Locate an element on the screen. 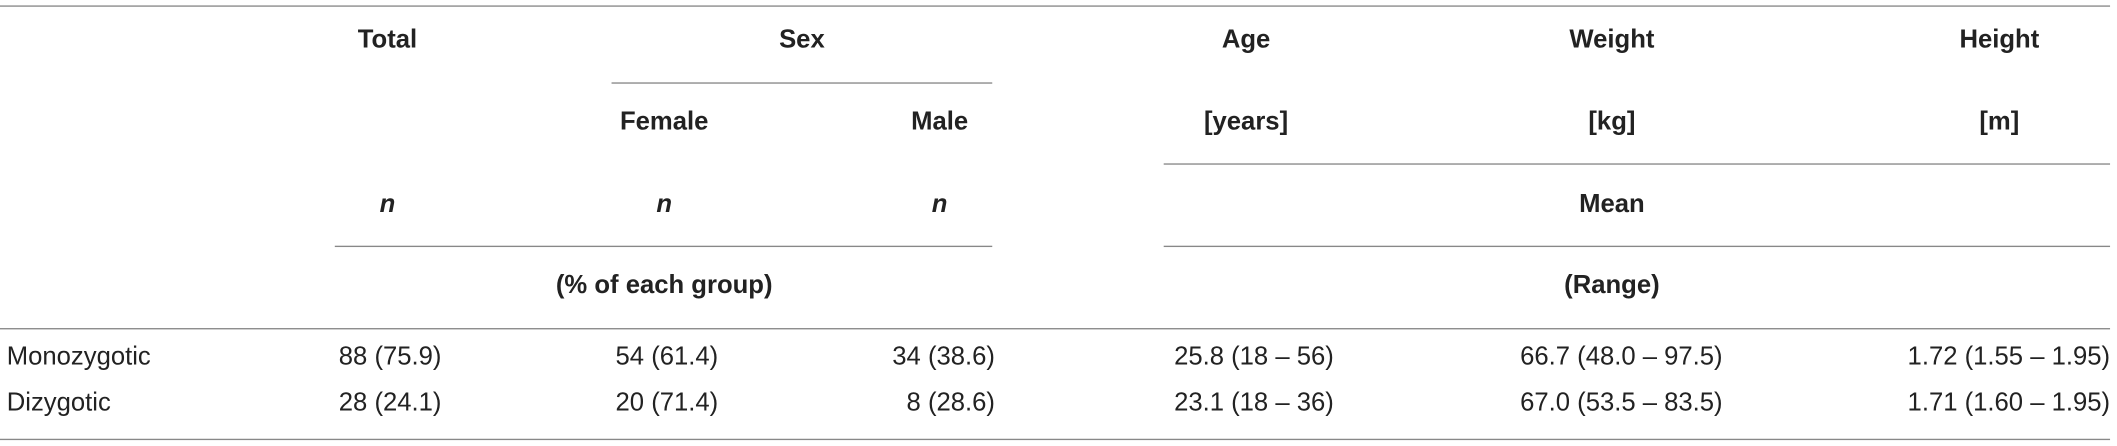 The height and width of the screenshot is (446, 2117). cell: 1.71 (1.60 – 1.95) is located at coordinates (2009, 403).